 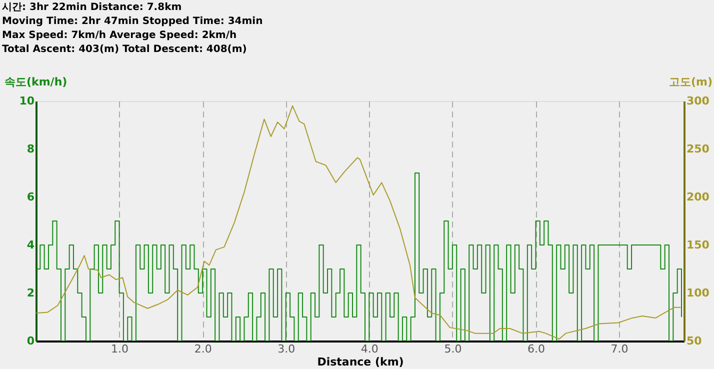 I want to click on y2-tick-label: 100, so click(x=698, y=293).